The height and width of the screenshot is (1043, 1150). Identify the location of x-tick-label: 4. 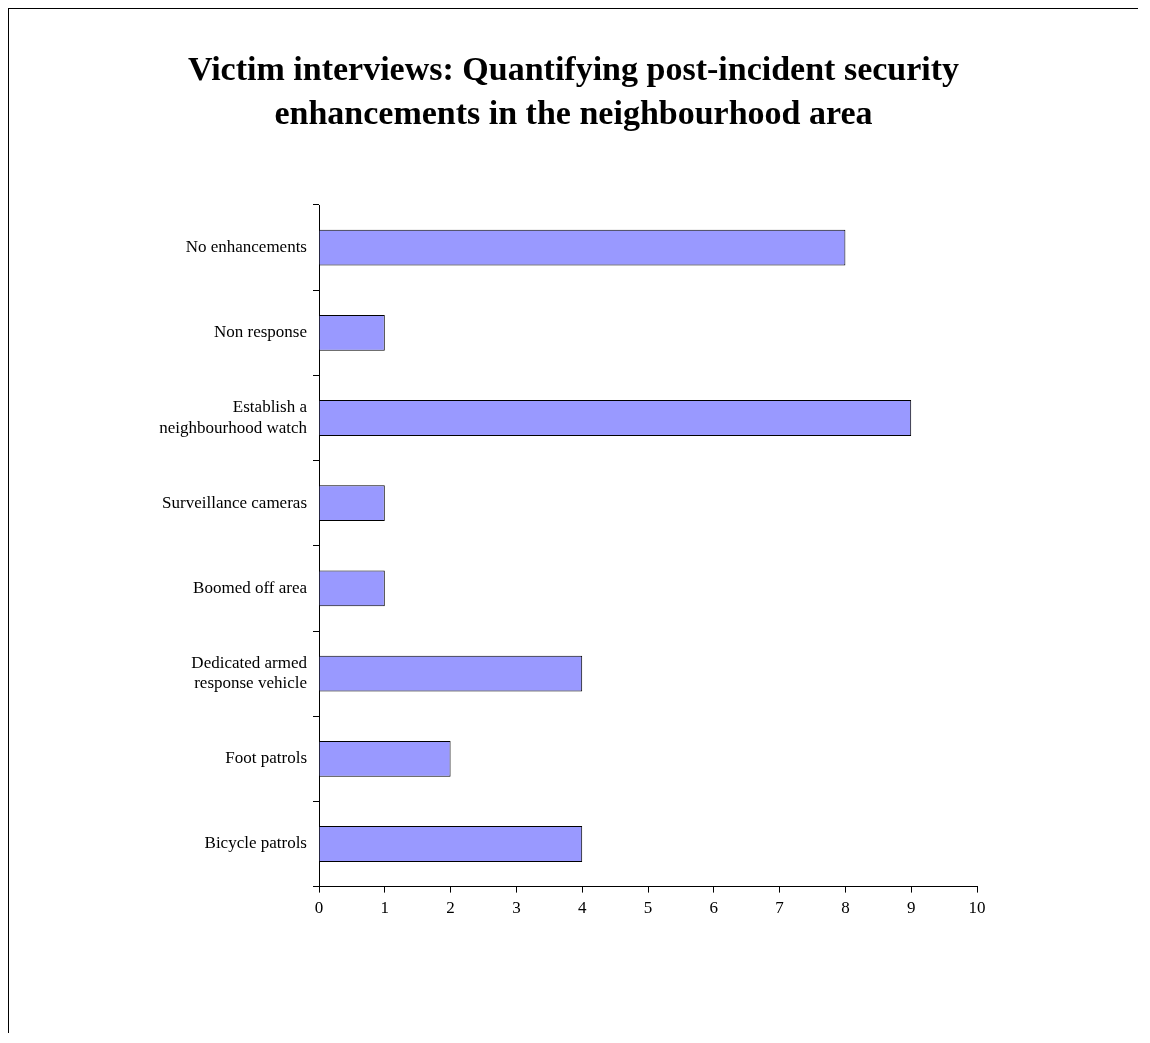
(582, 908).